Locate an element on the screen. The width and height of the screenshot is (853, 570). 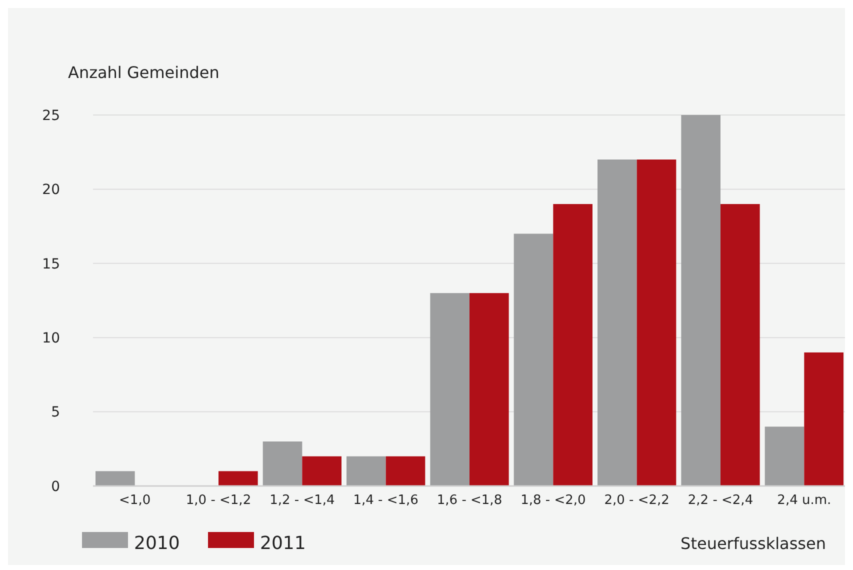
x-tick-label: 1,4 - <1,6 is located at coordinates (385, 500).